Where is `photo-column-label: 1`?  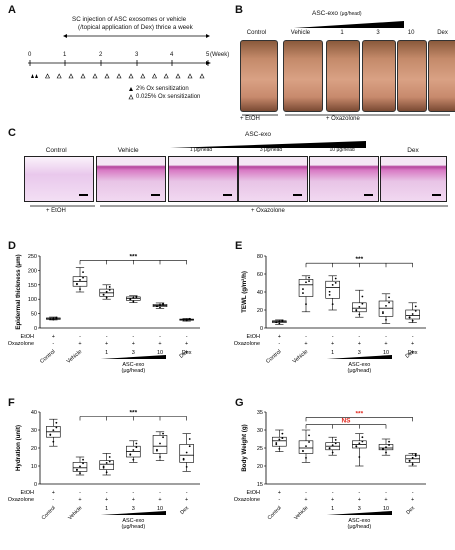
photo-column-label: 1 is located at coordinates (342, 33).